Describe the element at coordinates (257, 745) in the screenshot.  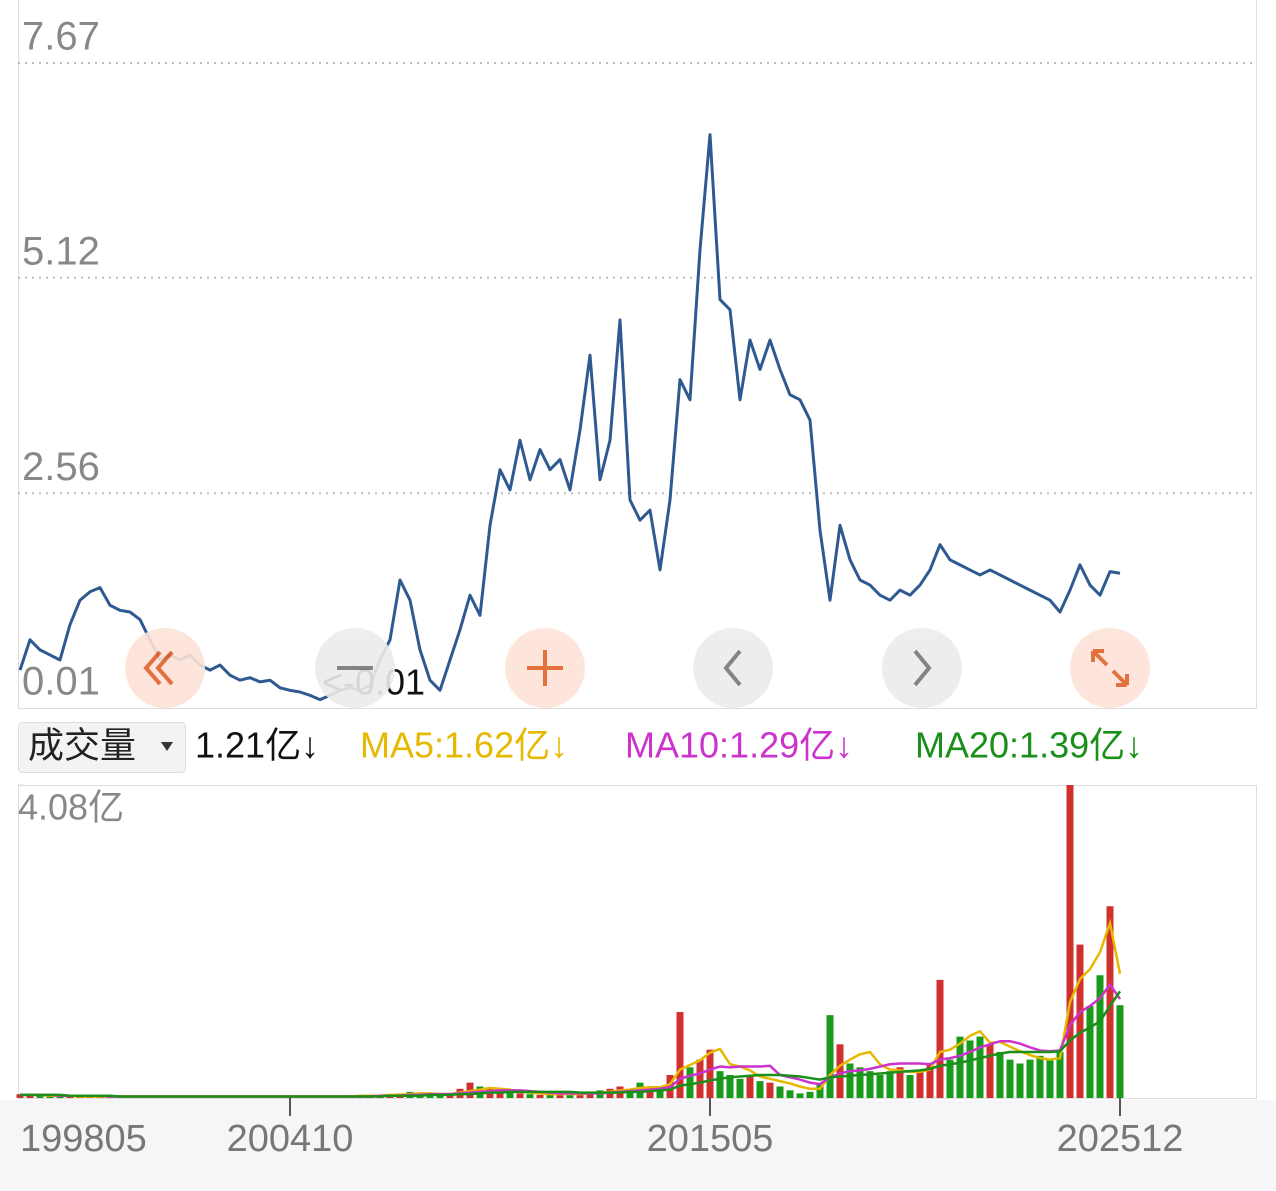
I see `current-volume: 1.21亿↓` at that location.